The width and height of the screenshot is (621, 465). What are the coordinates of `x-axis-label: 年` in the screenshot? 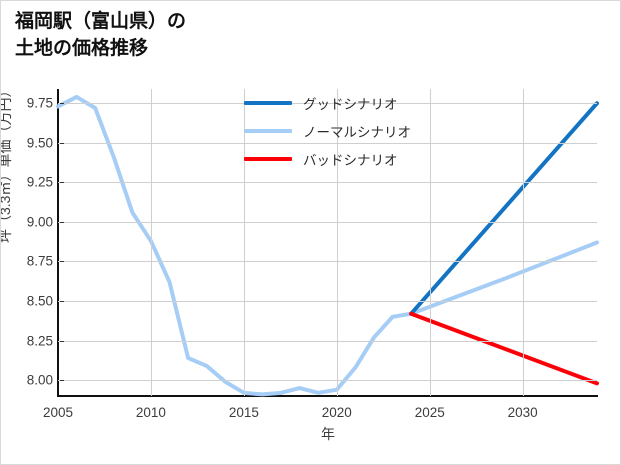 It's located at (328, 434).